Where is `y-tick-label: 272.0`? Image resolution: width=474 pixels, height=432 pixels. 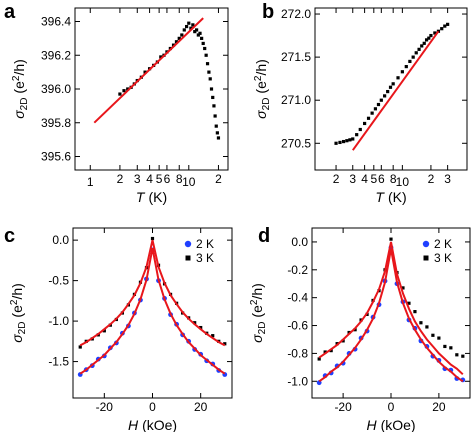 y-tick-label: 272.0 is located at coordinates (296, 14).